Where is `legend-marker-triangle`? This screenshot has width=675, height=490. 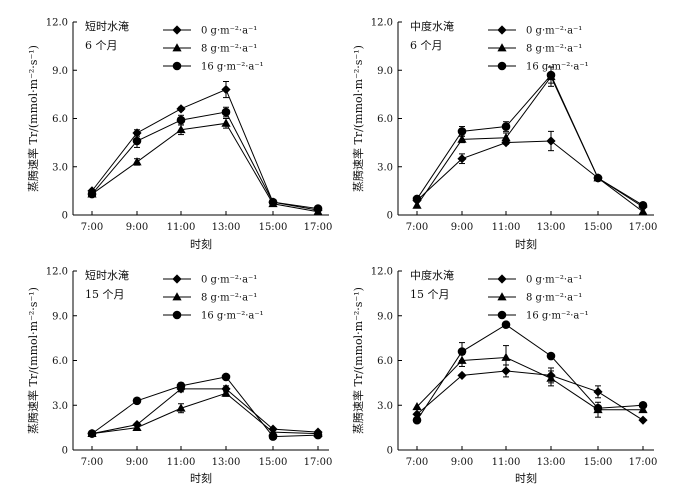
legend-marker-triangle is located at coordinates (502, 47).